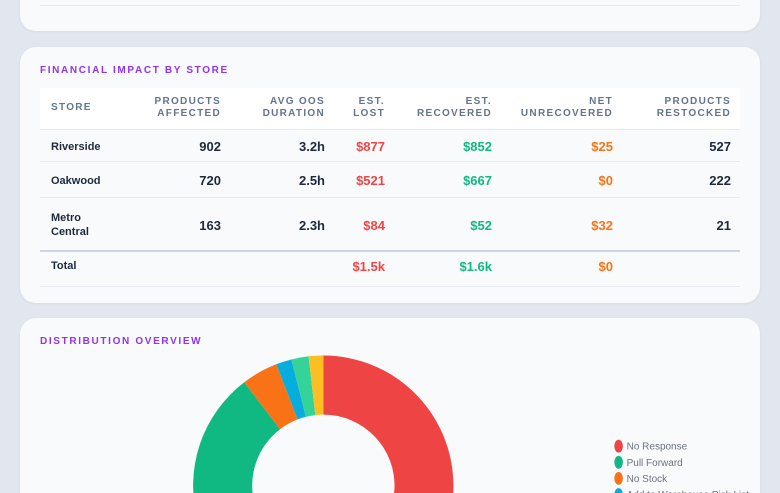 Image resolution: width=780 pixels, height=493 pixels. What do you see at coordinates (655, 462) in the screenshot?
I see `svg-text: Pull Forward` at bounding box center [655, 462].